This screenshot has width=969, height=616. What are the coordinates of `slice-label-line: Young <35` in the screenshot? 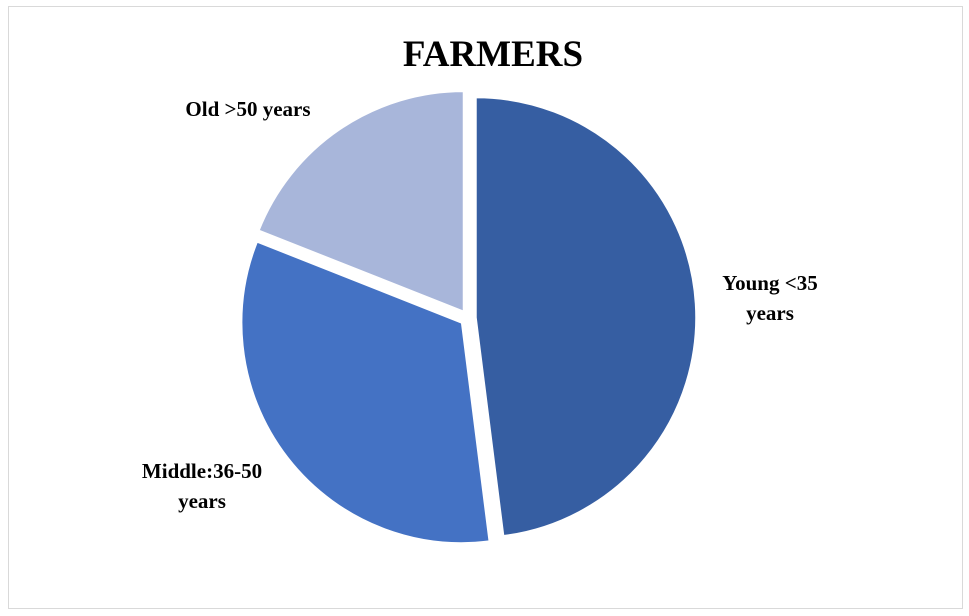 It's located at (769, 283).